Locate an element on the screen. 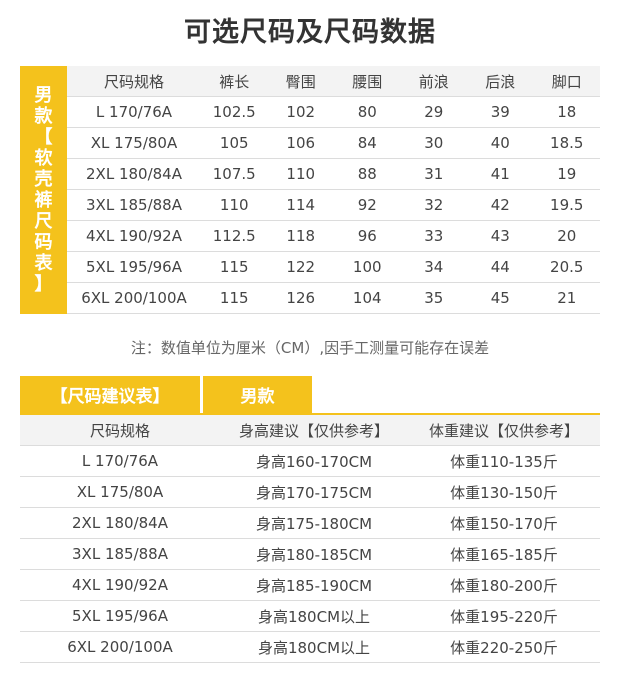  side-label: 男 款 【 软 壳 裤 尺 码 表 】 is located at coordinates (43, 190).